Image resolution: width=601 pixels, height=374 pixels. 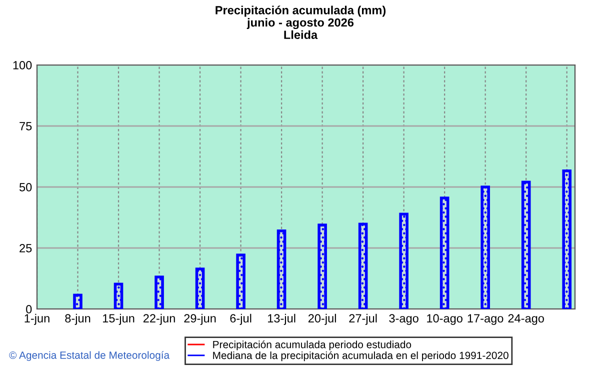 What do you see at coordinates (282, 319) in the screenshot?
I see `x-tick-label: 13-jul` at bounding box center [282, 319].